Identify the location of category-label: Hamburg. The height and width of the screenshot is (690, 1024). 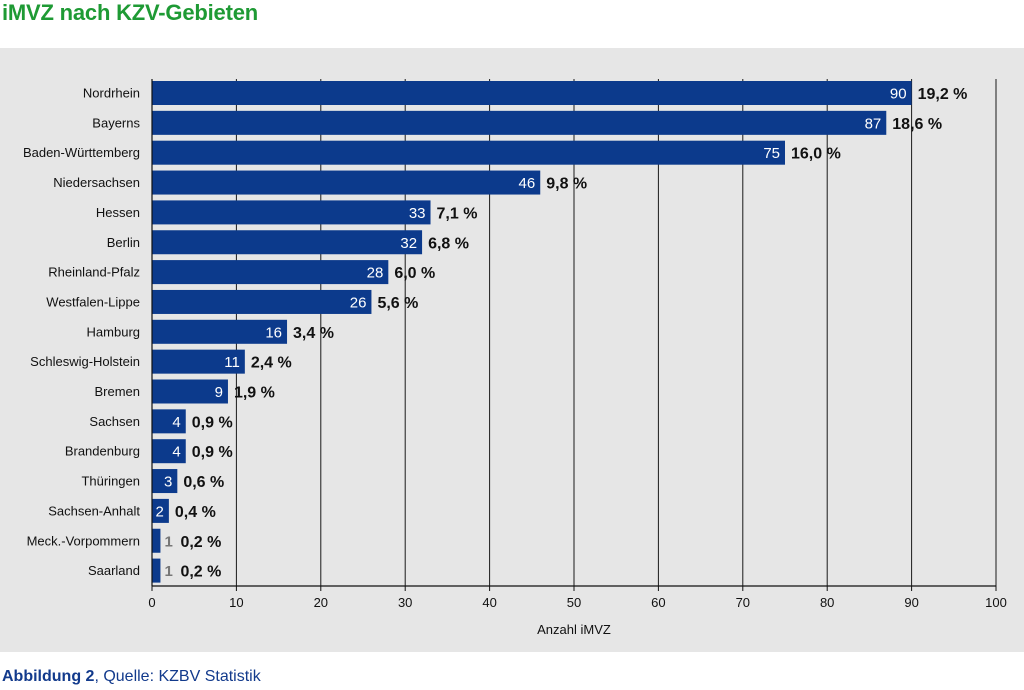
(113, 331).